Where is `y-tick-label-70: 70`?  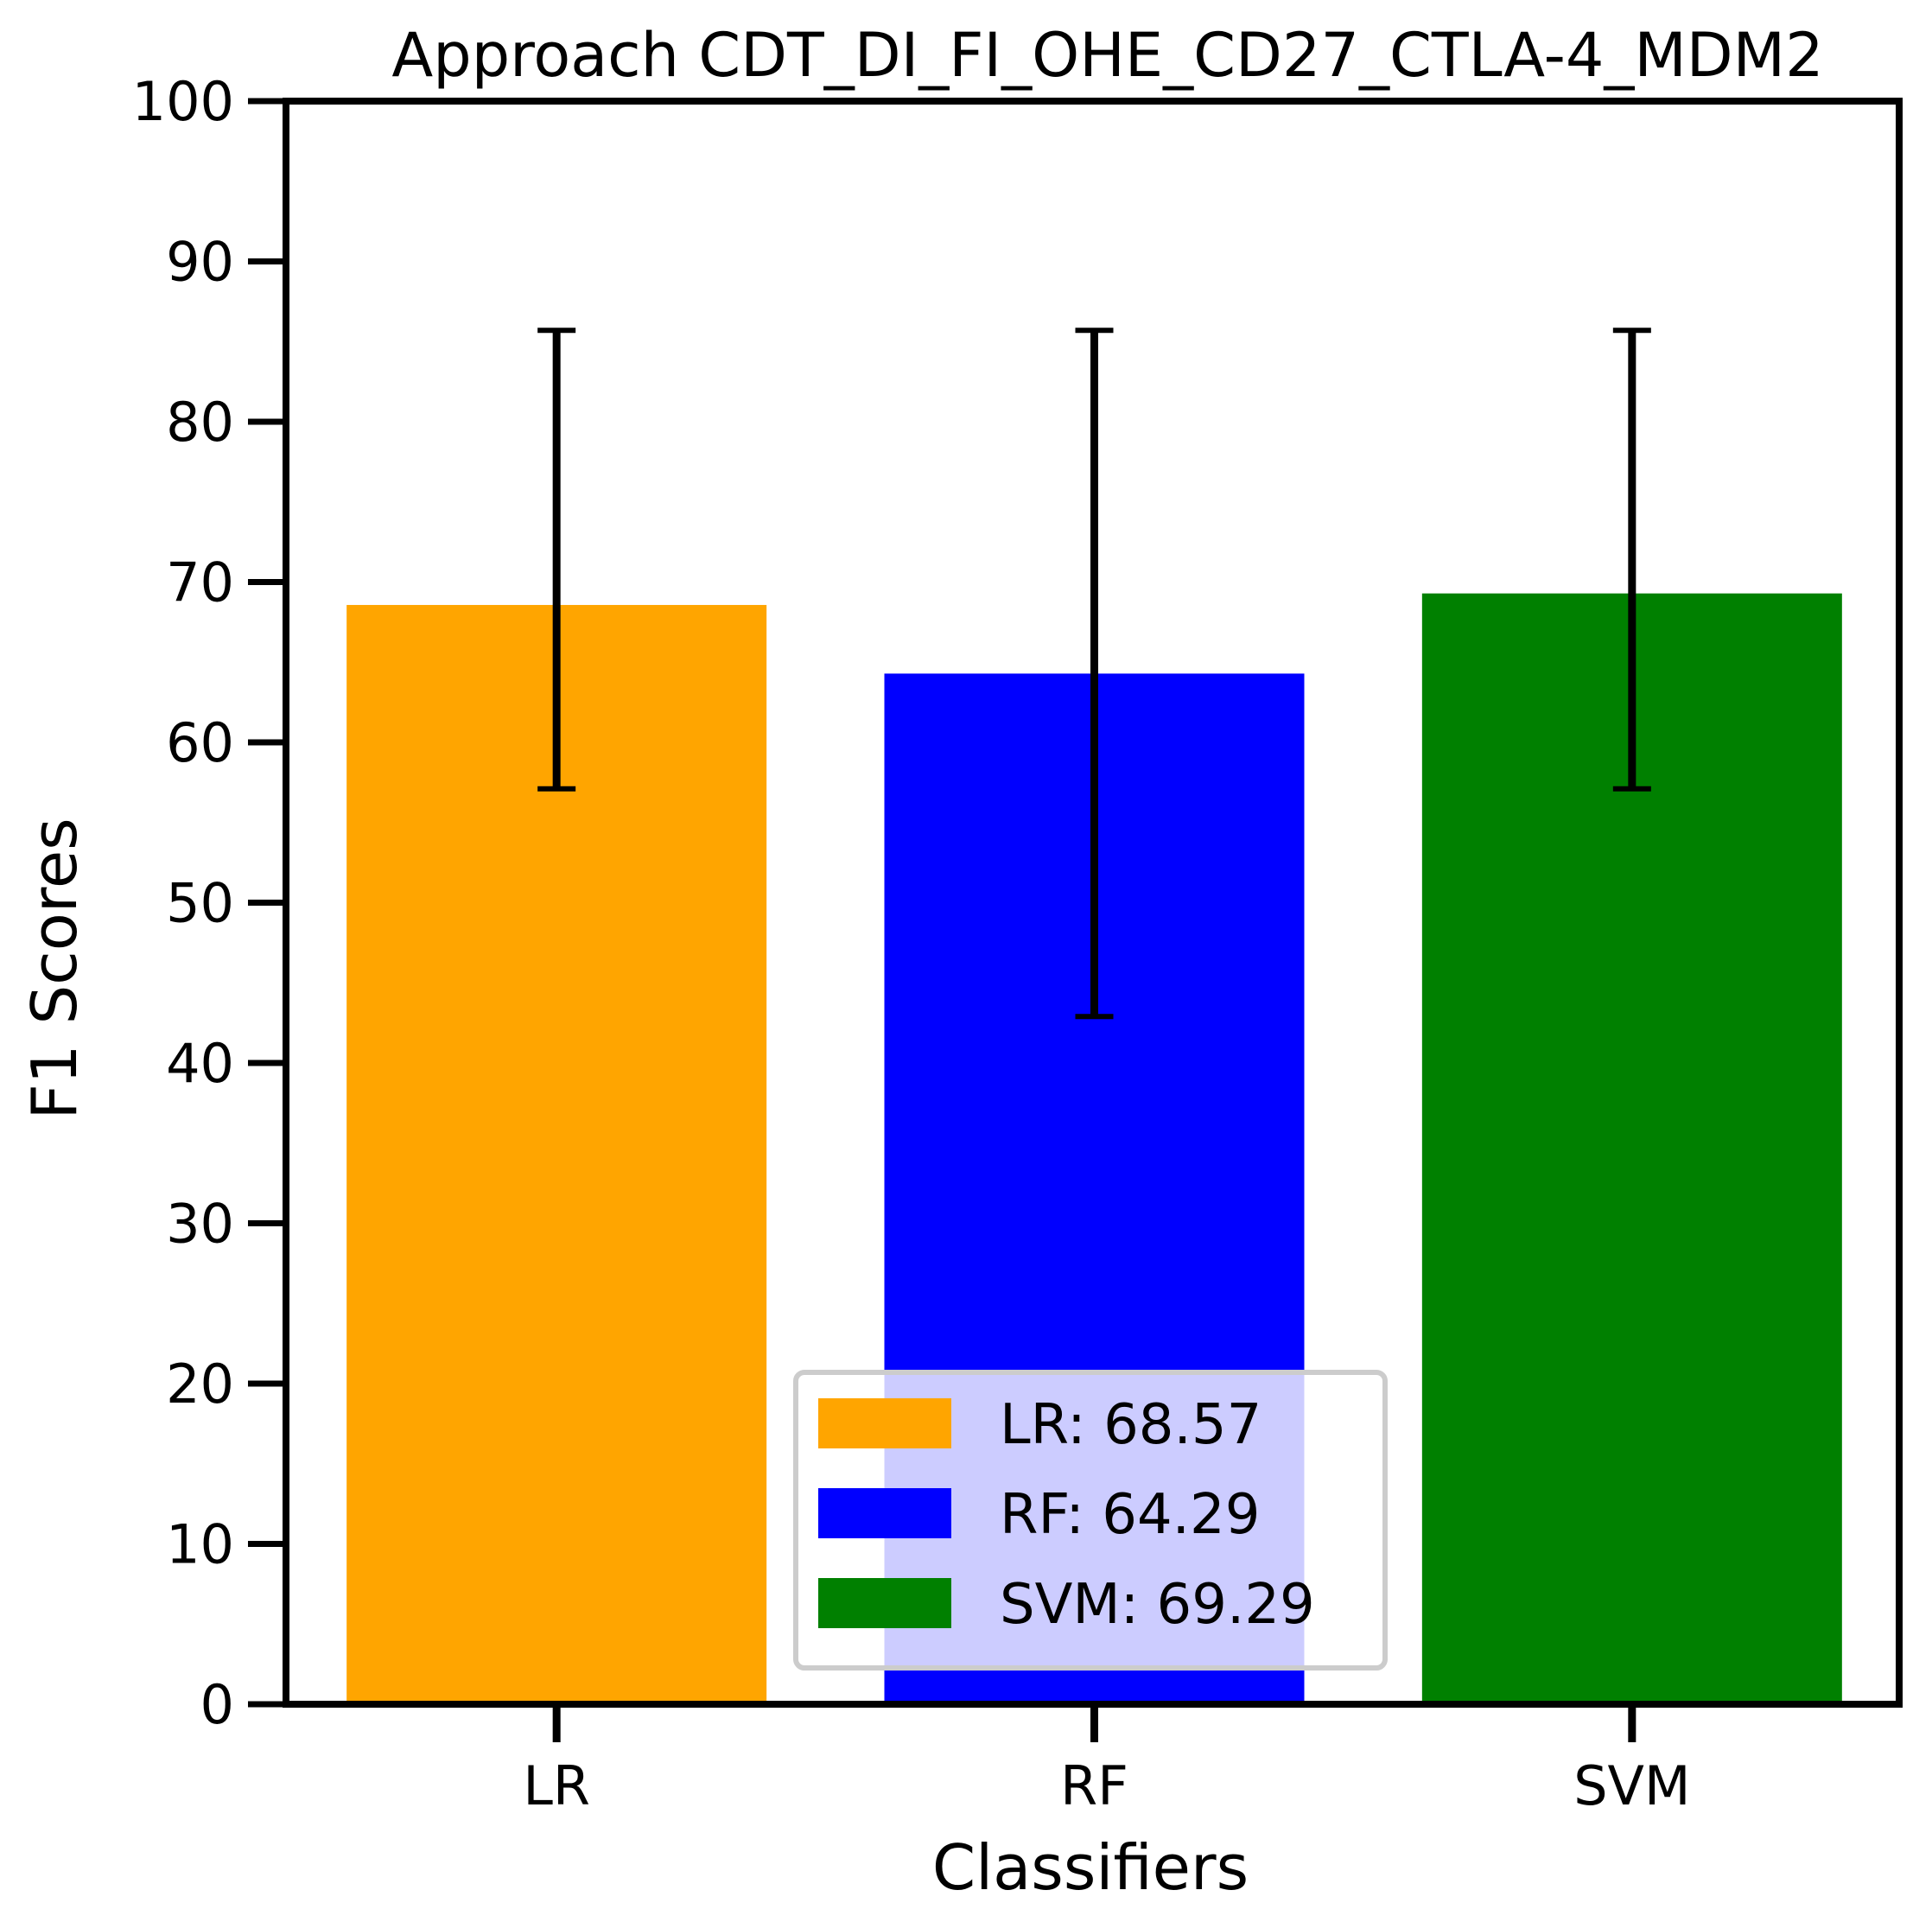
y-tick-label-70: 70 is located at coordinates (200, 582).